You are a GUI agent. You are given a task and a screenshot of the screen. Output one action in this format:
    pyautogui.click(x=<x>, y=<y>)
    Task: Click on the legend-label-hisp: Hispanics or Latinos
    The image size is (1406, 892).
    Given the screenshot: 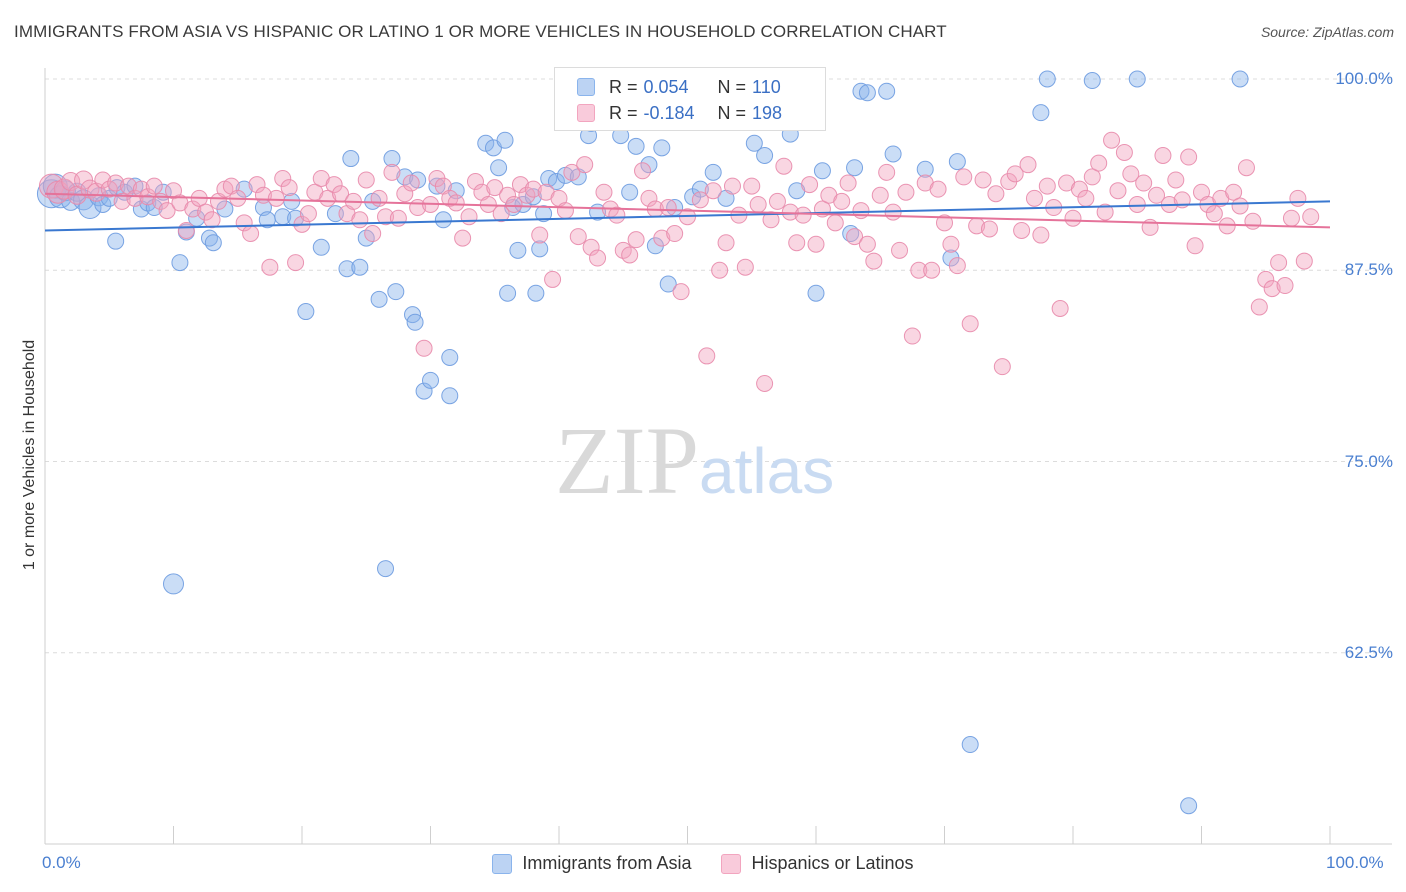 What is the action you would take?
    pyautogui.click(x=832, y=863)
    